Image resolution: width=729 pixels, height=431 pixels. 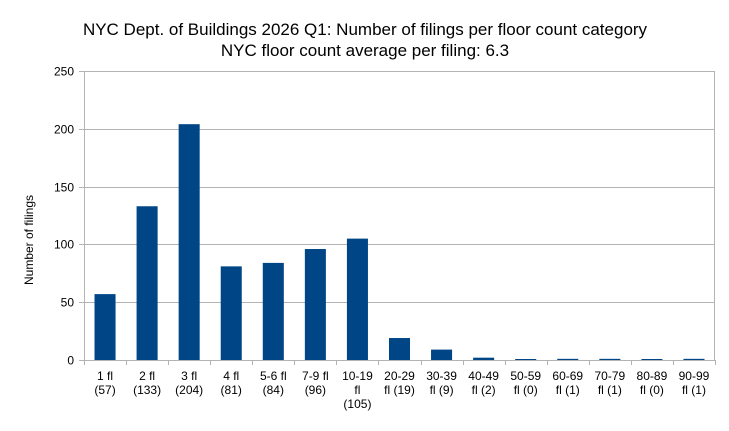 I want to click on x-tick-label: fl (19), so click(x=399, y=390).